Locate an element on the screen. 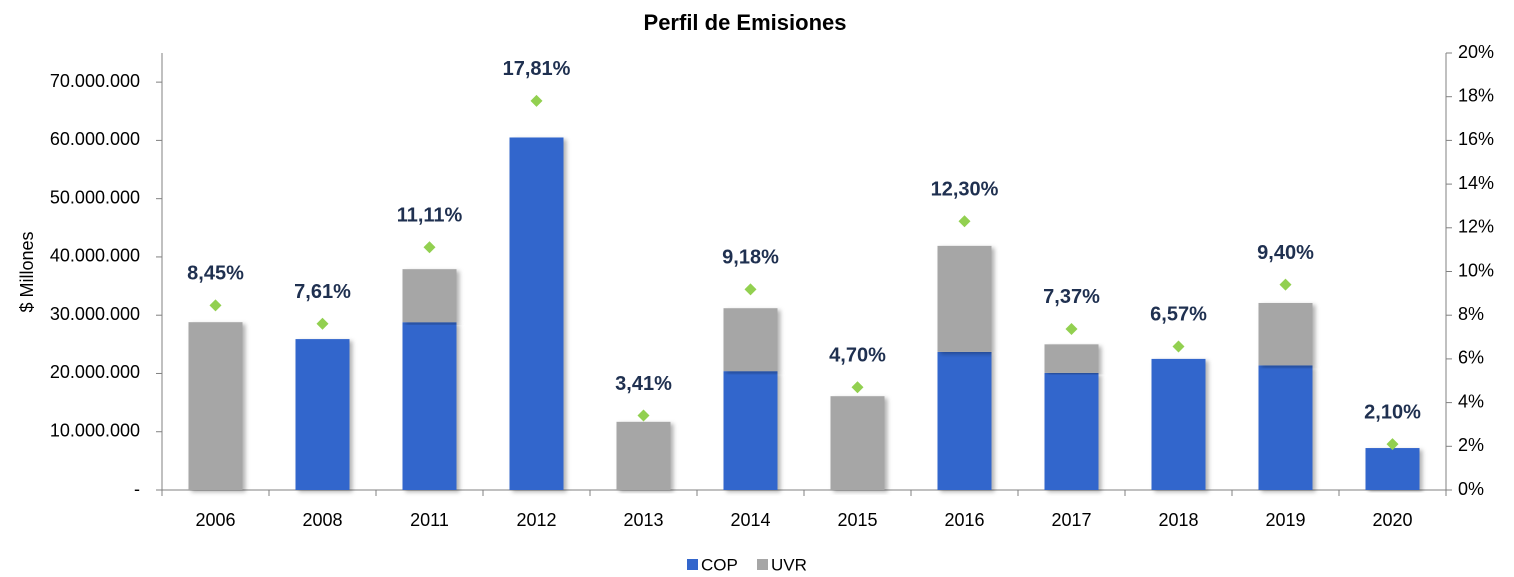 The image size is (1514, 577). y2-tick-label: 0% is located at coordinates (1471, 489).